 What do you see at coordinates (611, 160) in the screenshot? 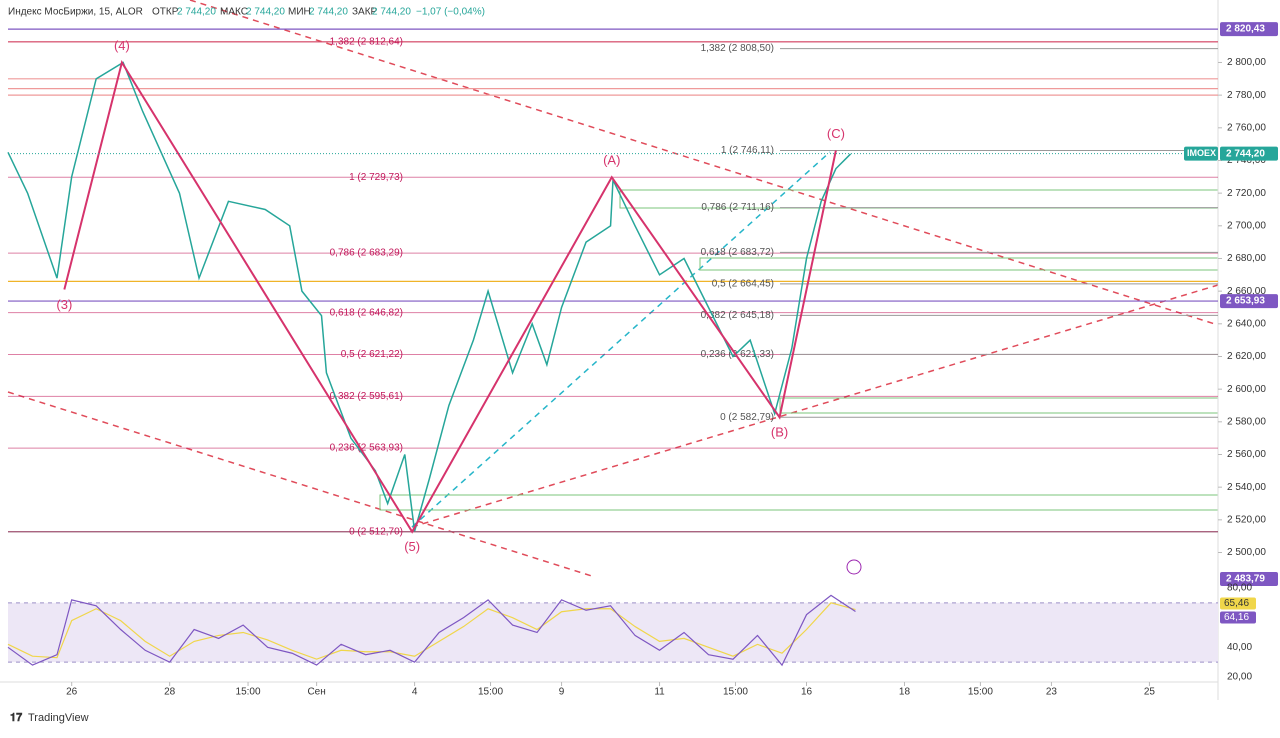
I see `wave-label: (A)` at bounding box center [611, 160].